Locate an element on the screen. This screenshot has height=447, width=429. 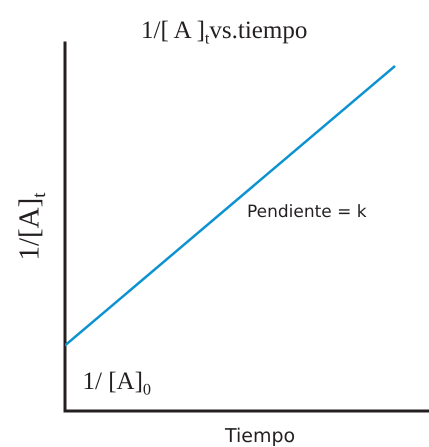
annotation: 1/ [A]$_{0}$ is located at coordinates (117, 383).